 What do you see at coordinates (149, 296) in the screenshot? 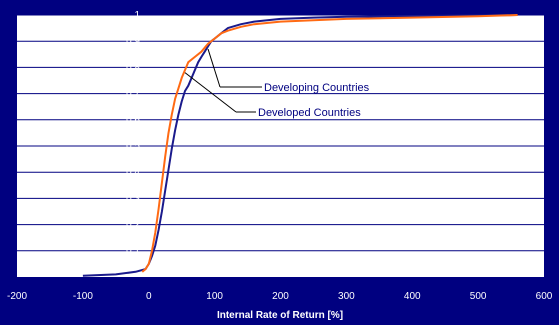
I see `x-tick-label-2: 0` at bounding box center [149, 296].